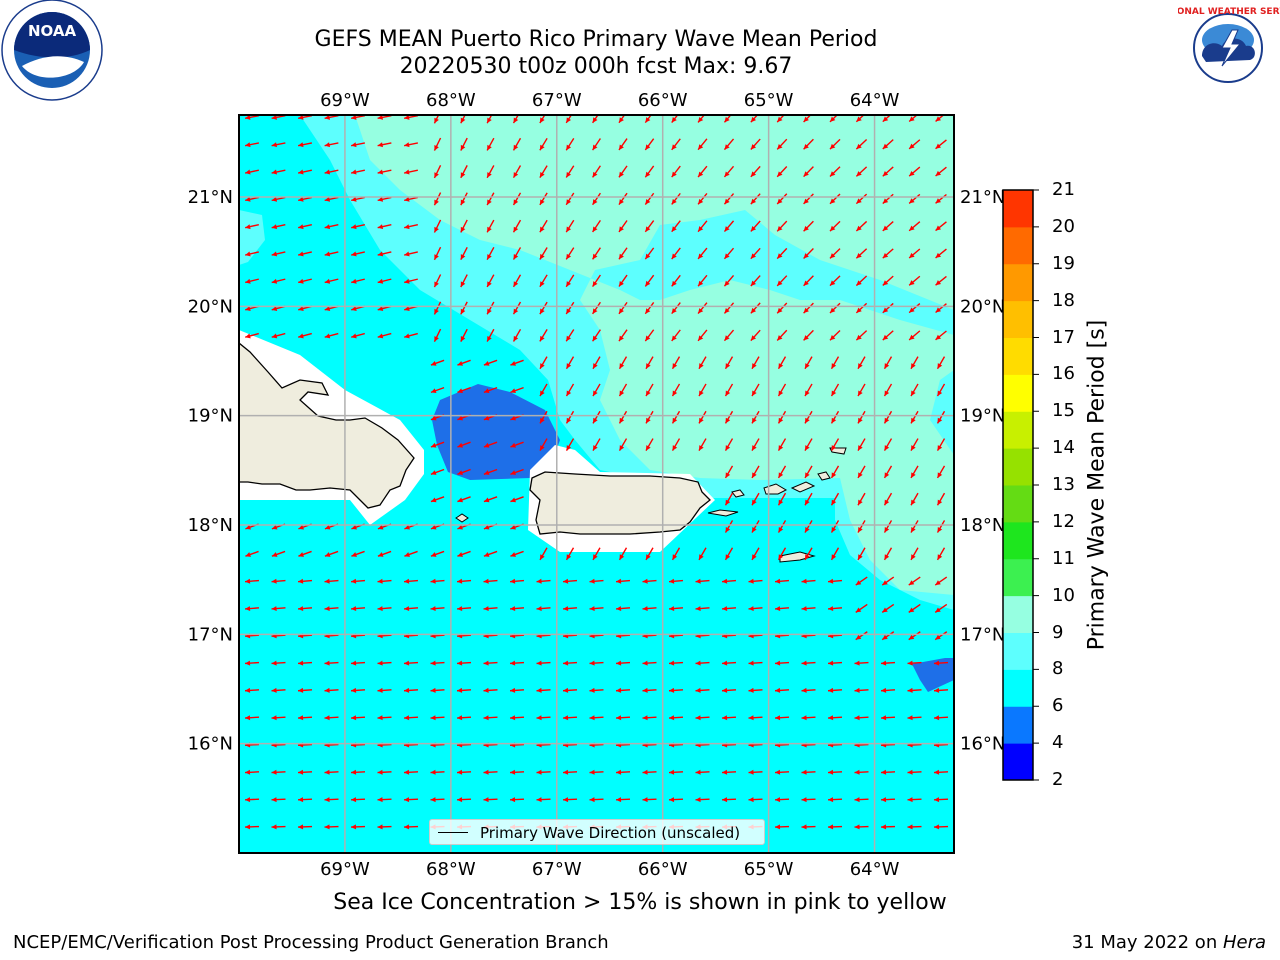  Describe the element at coordinates (451, 869) in the screenshot. I see `lon-label: 68°W` at that location.